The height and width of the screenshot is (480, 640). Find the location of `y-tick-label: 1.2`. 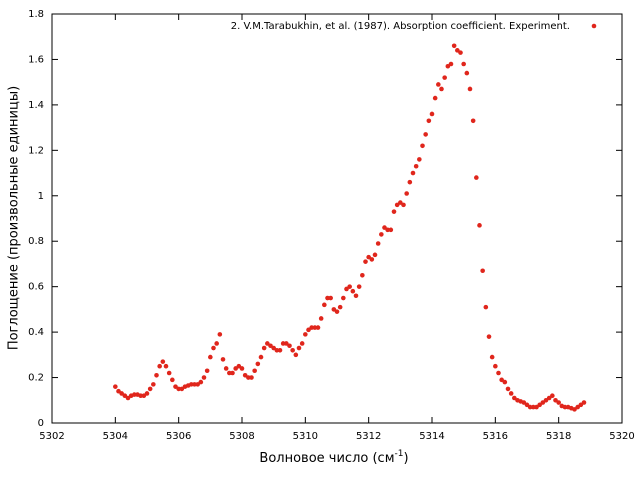

y-tick-label: 1.2 is located at coordinates (36, 150).